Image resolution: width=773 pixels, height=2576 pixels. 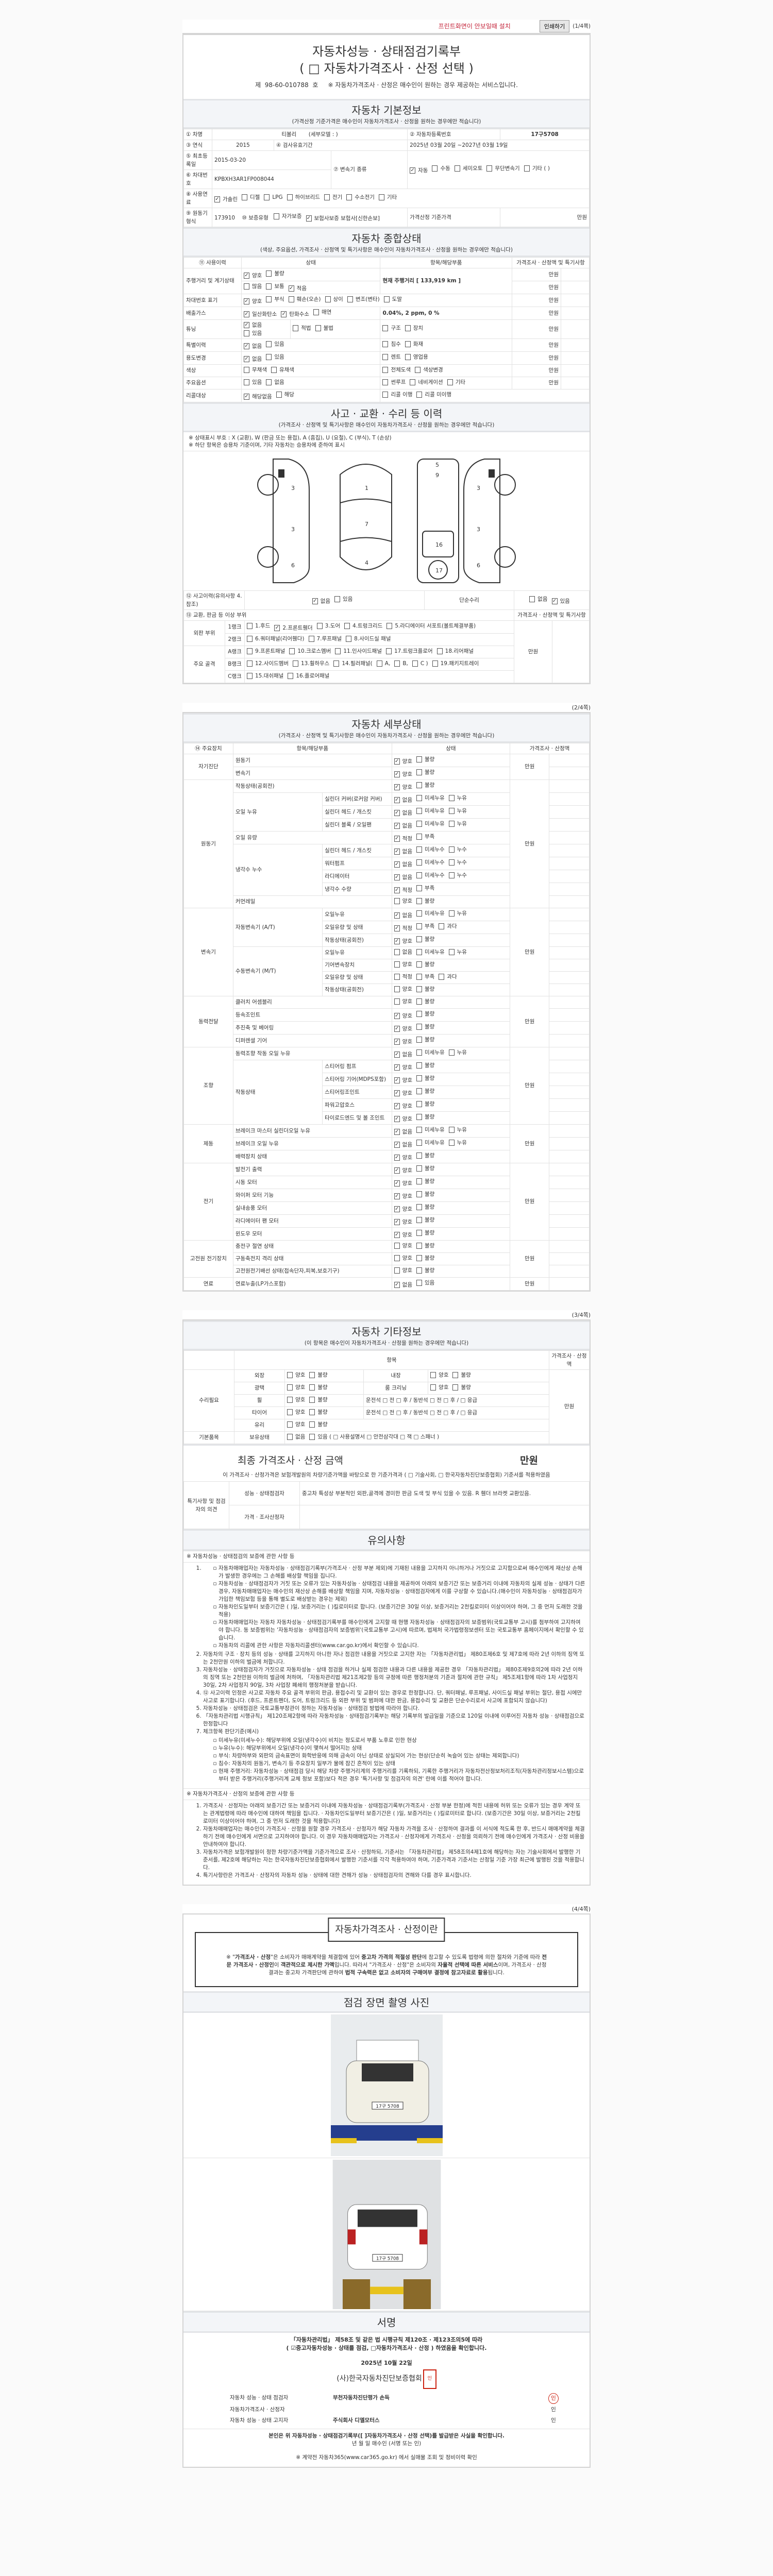 What do you see at coordinates (226, 199) in the screenshot?
I see `checkbox-option: ✓ 가솔린` at bounding box center [226, 199].